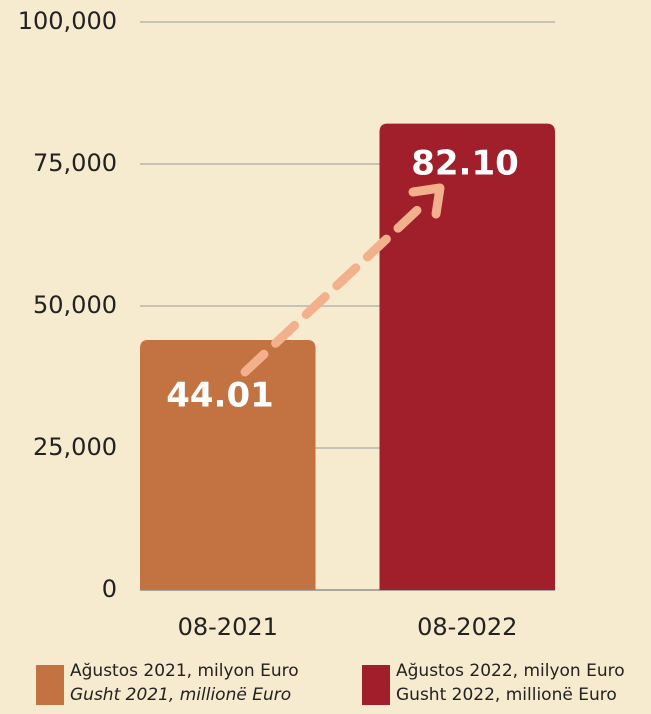  What do you see at coordinates (184, 671) in the screenshot?
I see `legend-label: Ağustos 2021, milyon Euro` at bounding box center [184, 671].